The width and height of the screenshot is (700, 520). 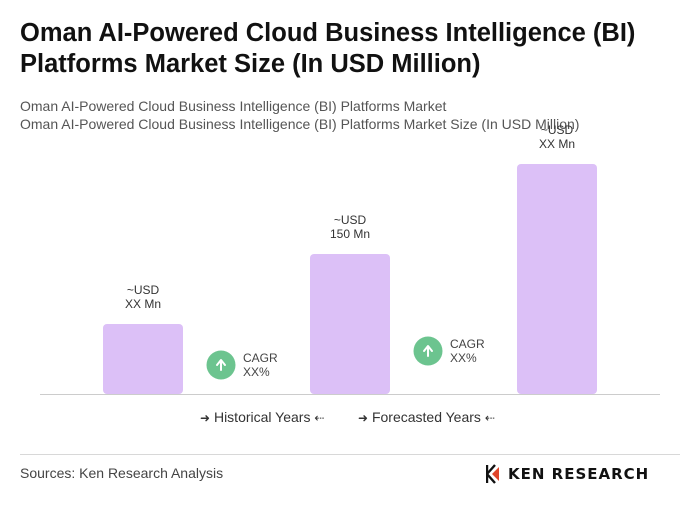 I want to click on bar-value-label: 150 Mn, so click(x=350, y=234).